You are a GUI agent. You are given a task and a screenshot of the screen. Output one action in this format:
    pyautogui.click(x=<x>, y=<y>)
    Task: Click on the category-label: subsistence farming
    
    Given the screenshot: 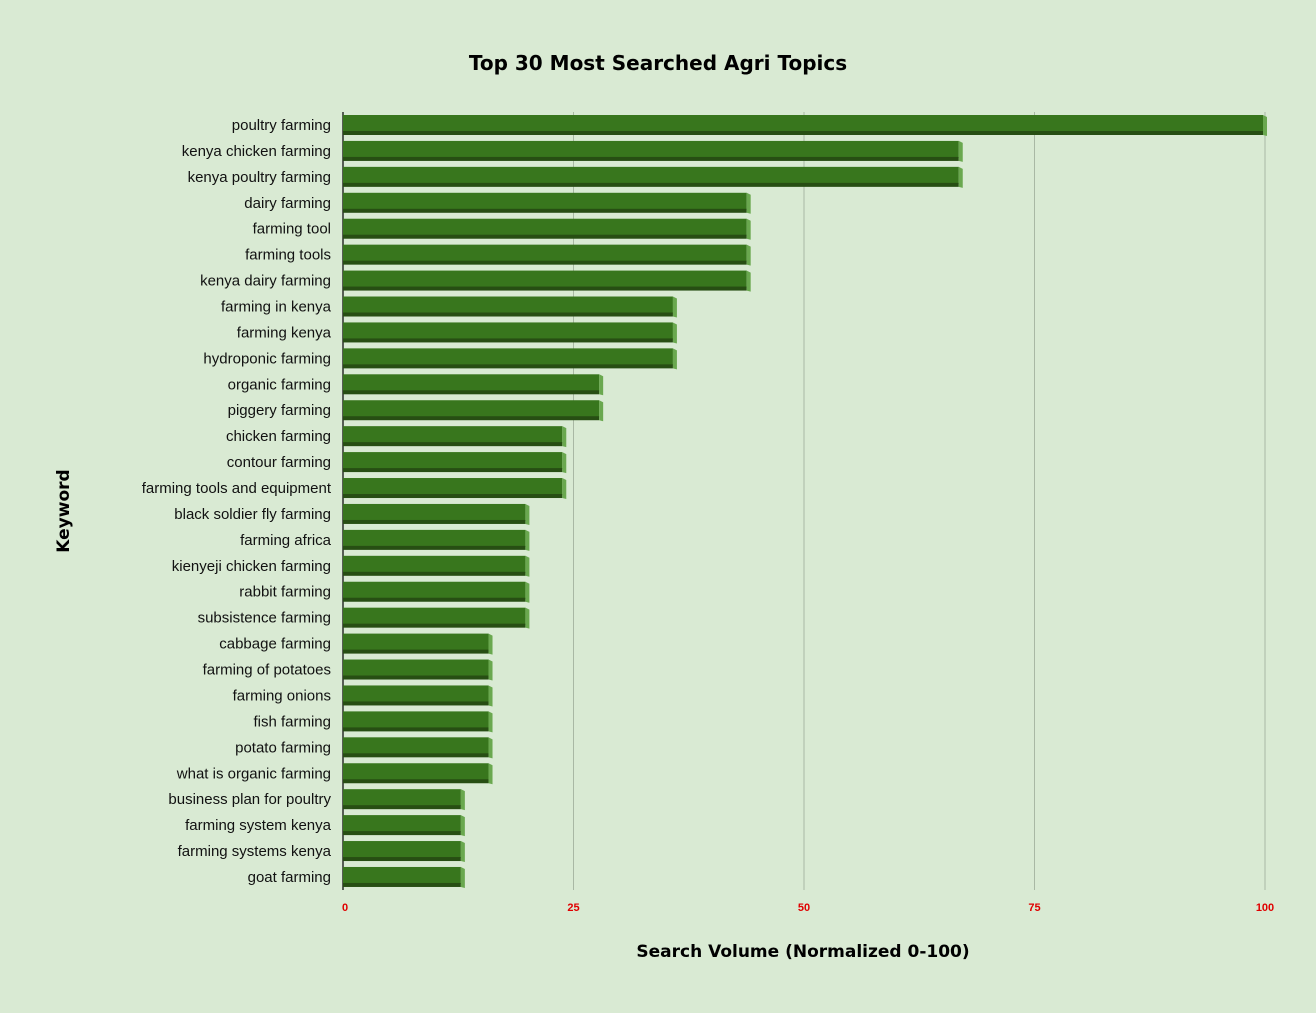 What is the action you would take?
    pyautogui.click(x=264, y=618)
    